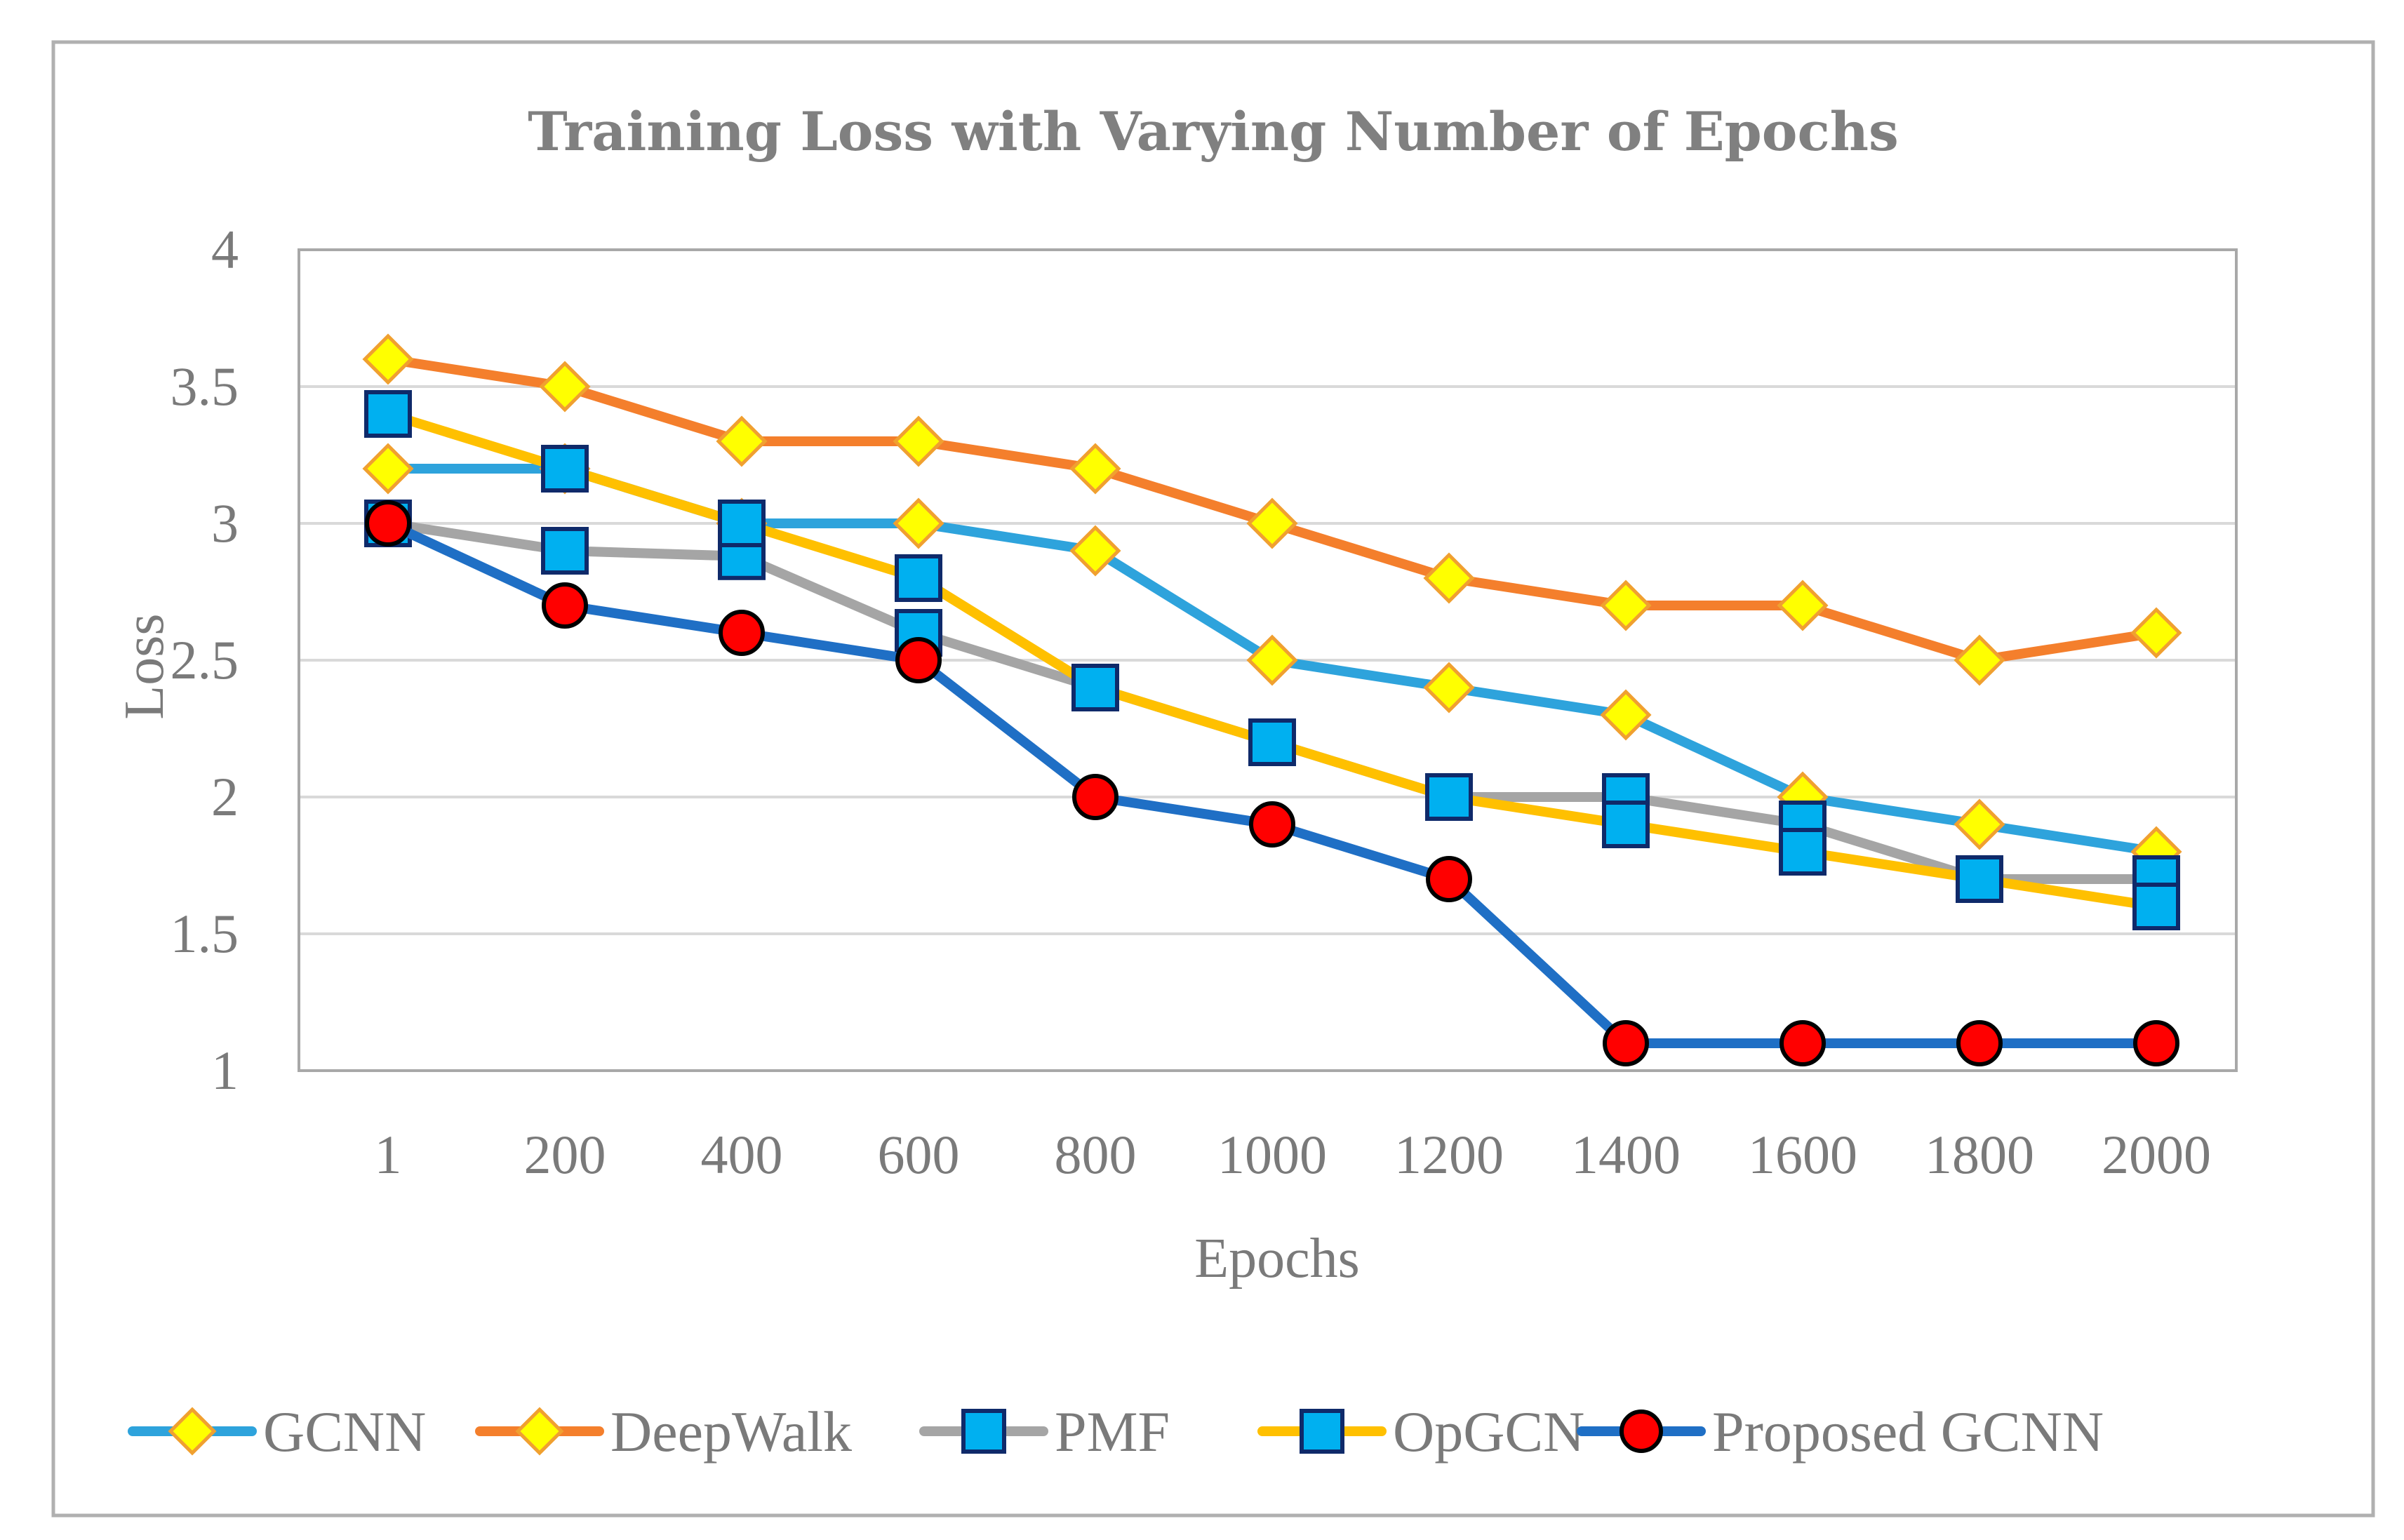 This screenshot has height=1540, width=2404. Describe the element at coordinates (2156, 1154) in the screenshot. I see `x-tick-label: 2000` at that location.